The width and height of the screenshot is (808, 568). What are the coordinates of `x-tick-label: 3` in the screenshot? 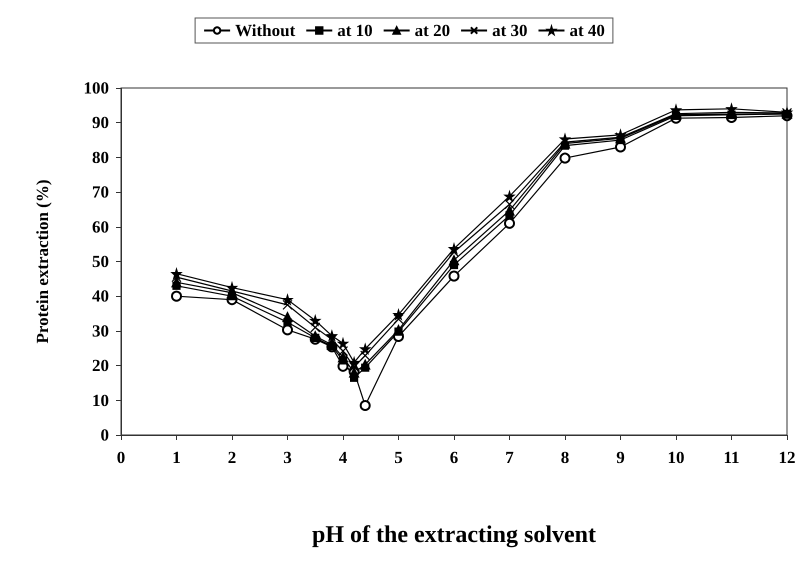 It's located at (287, 457).